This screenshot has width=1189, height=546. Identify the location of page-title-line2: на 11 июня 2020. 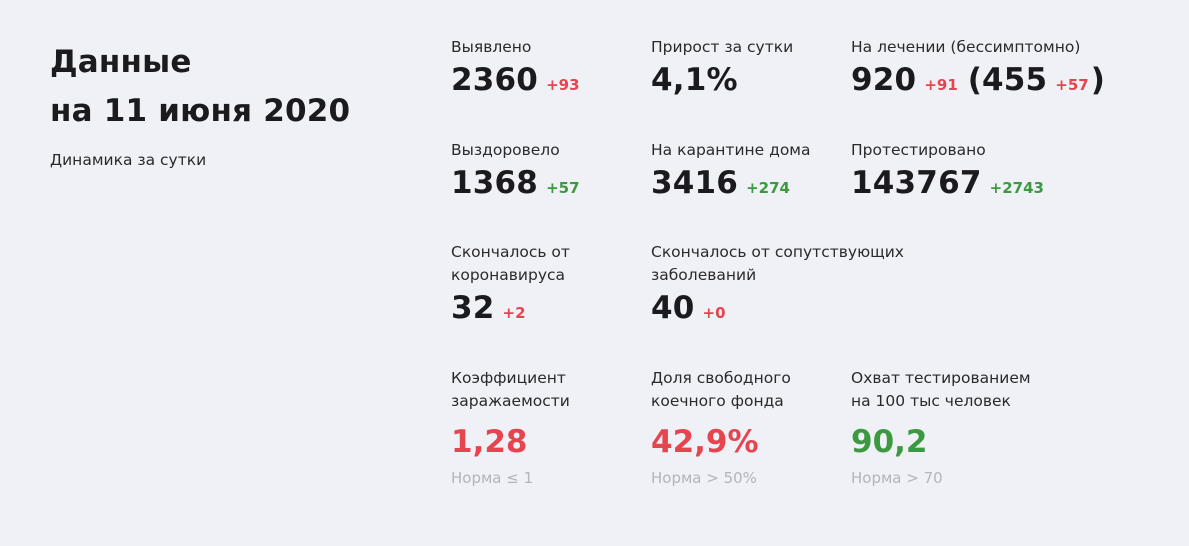
(200, 111).